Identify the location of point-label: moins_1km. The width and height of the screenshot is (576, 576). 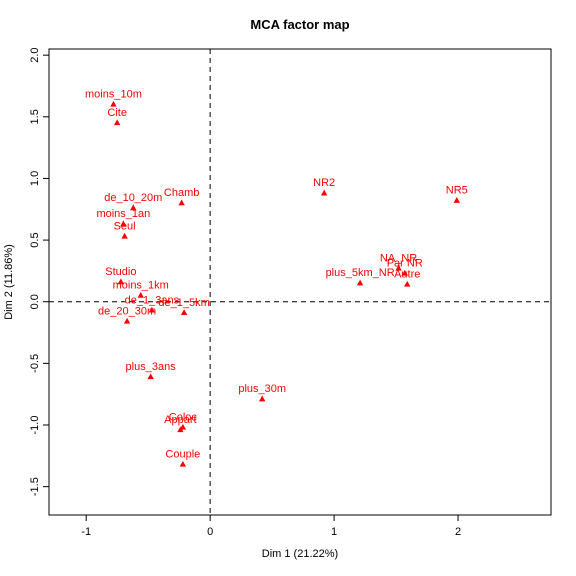
(141, 286).